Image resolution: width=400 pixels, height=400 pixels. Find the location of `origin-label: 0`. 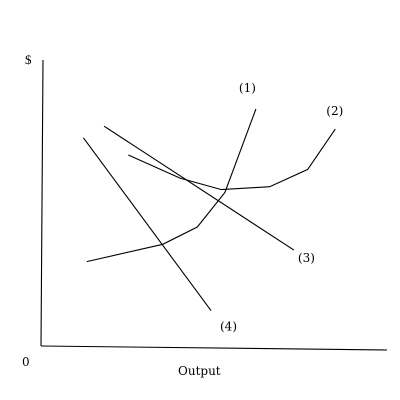

origin-label: 0 is located at coordinates (26, 362).